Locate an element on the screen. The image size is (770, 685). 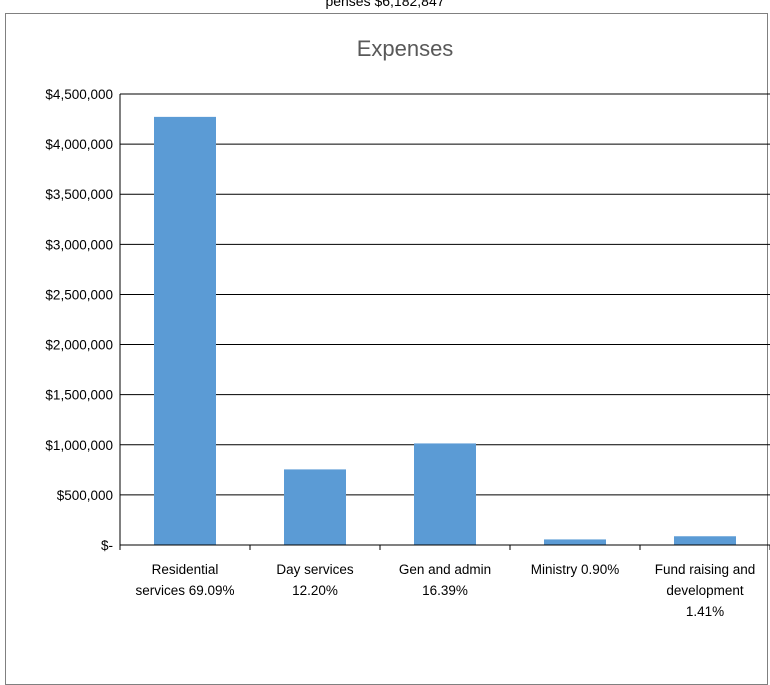
y-tick-label: $1,000,000 is located at coordinates (79, 445).